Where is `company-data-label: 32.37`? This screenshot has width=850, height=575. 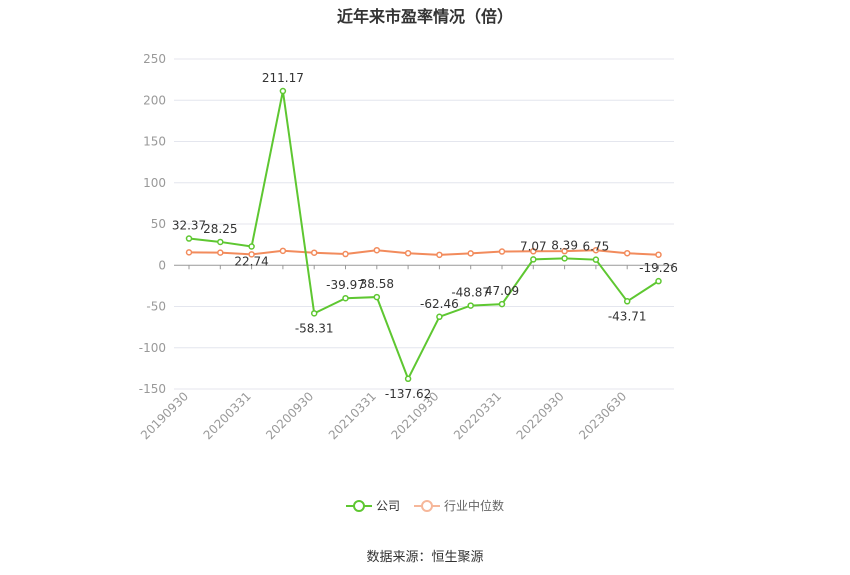 company-data-label: 32.37 is located at coordinates (189, 226).